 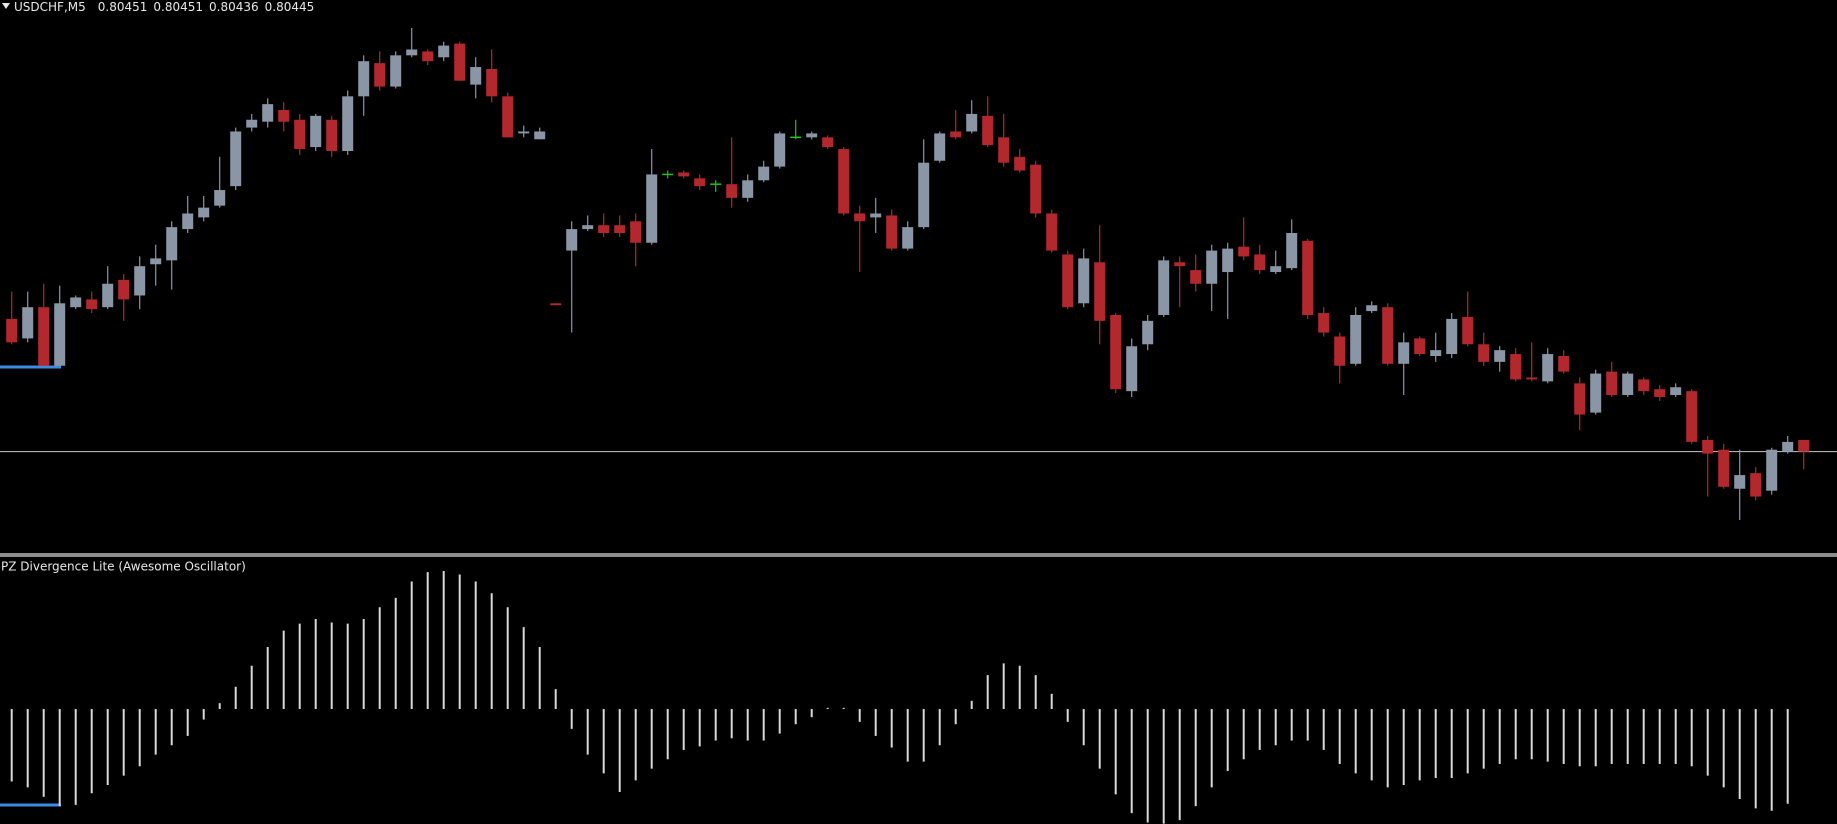 What do you see at coordinates (50, 7) in the screenshot?
I see `symbol: USDCHF,M5` at bounding box center [50, 7].